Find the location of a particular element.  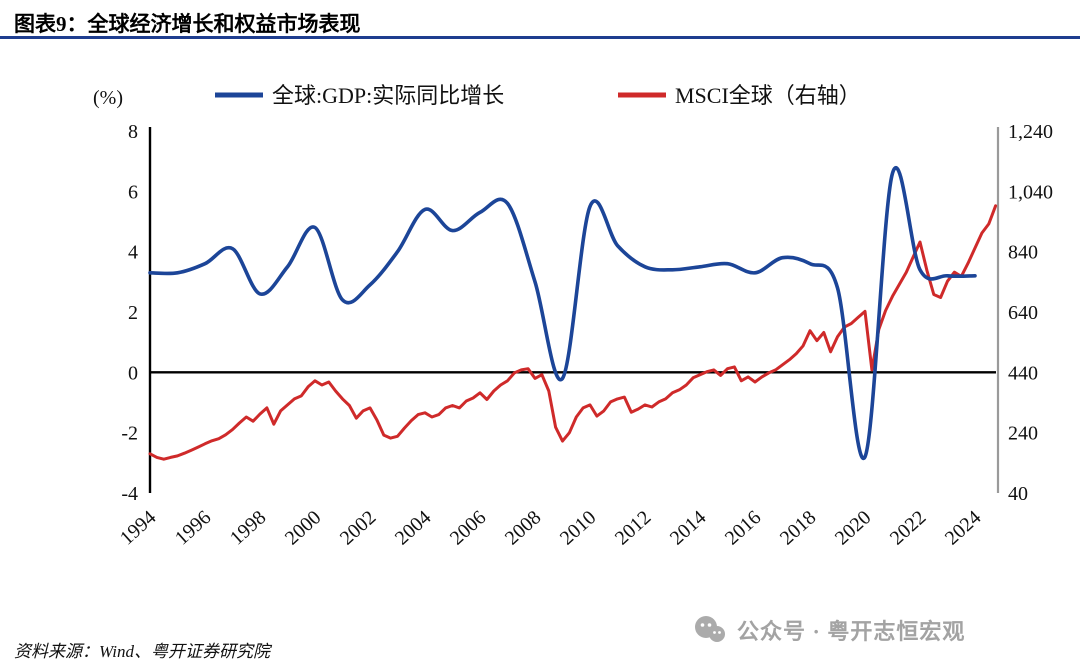

left-tick-label: 6 is located at coordinates (133, 192).